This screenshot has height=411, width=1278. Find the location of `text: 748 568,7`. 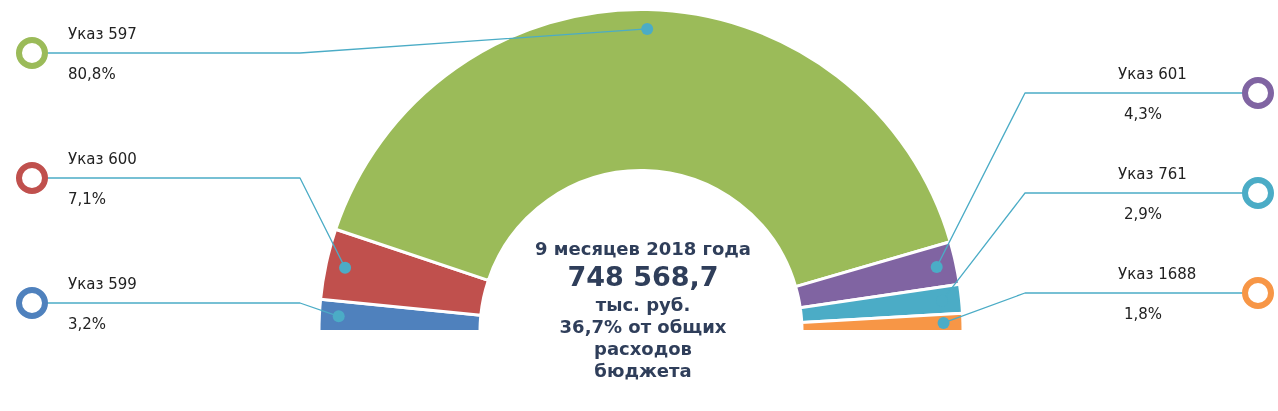

text: 748 568,7 is located at coordinates (643, 277).